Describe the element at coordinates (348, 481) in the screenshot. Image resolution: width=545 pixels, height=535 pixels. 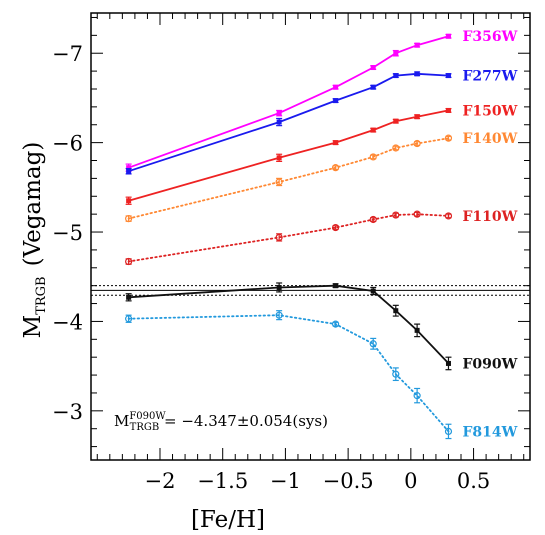
I see `x-tick-label: −0.5` at that location.